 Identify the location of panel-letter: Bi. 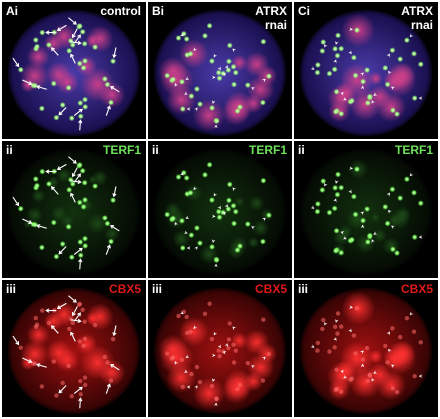
(158, 11).